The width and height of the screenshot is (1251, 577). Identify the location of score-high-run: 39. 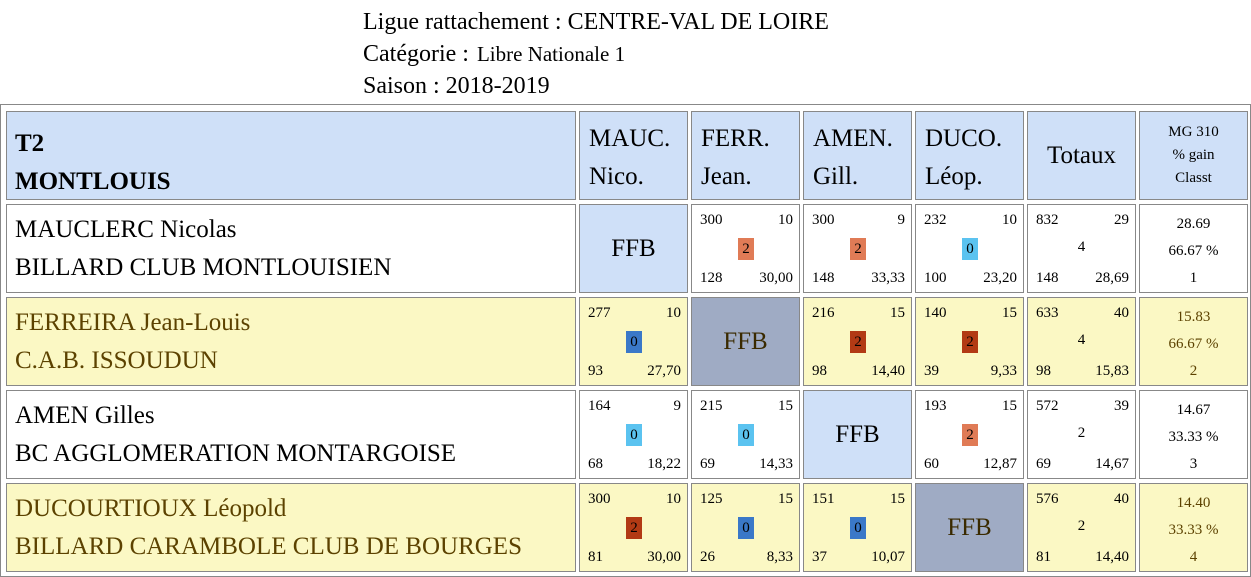
(931, 371).